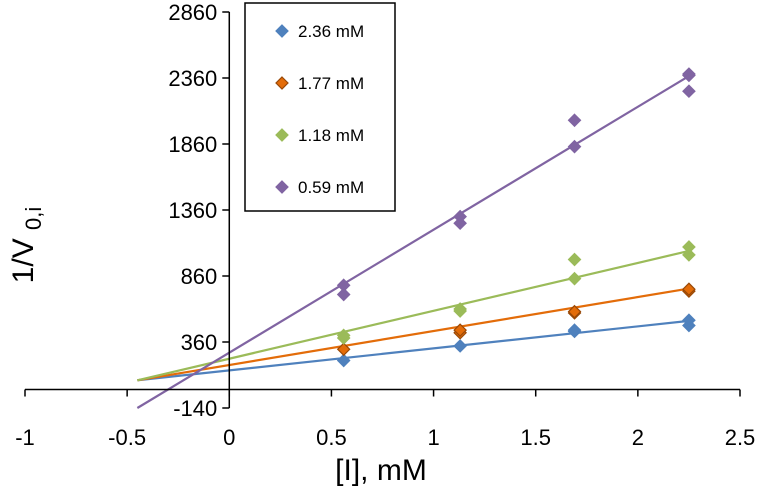 The height and width of the screenshot is (500, 758). What do you see at coordinates (192, 78) in the screenshot?
I see `y-tick-label: 2360` at bounding box center [192, 78].